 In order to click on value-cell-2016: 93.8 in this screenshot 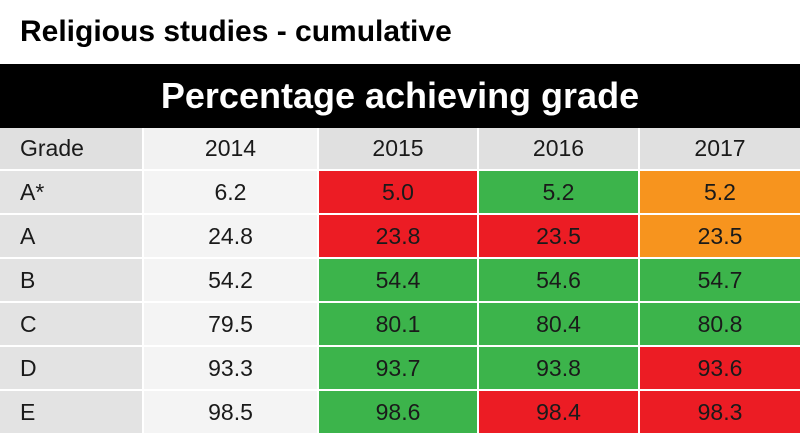, I will do `click(558, 368)`.